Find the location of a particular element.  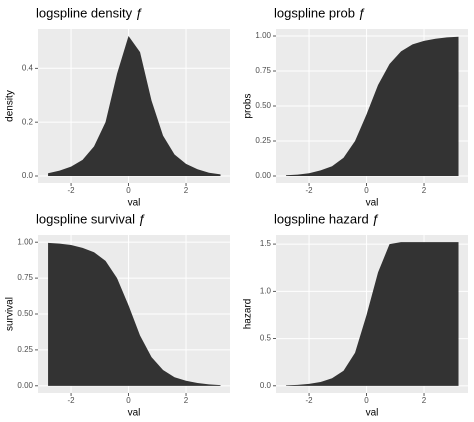

y-axis-label: density is located at coordinates (10, 106).